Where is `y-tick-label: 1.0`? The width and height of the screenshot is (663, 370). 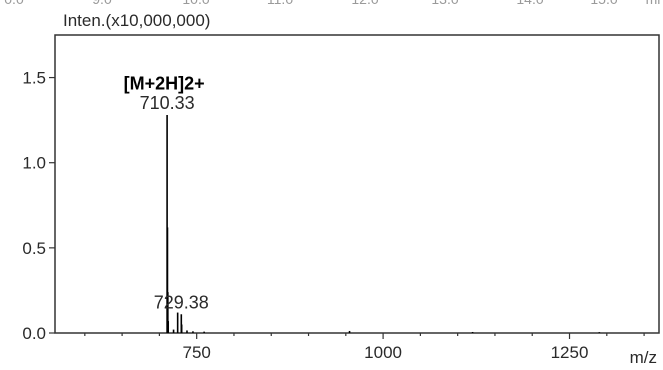 y-tick-label: 1.0 is located at coordinates (34, 163).